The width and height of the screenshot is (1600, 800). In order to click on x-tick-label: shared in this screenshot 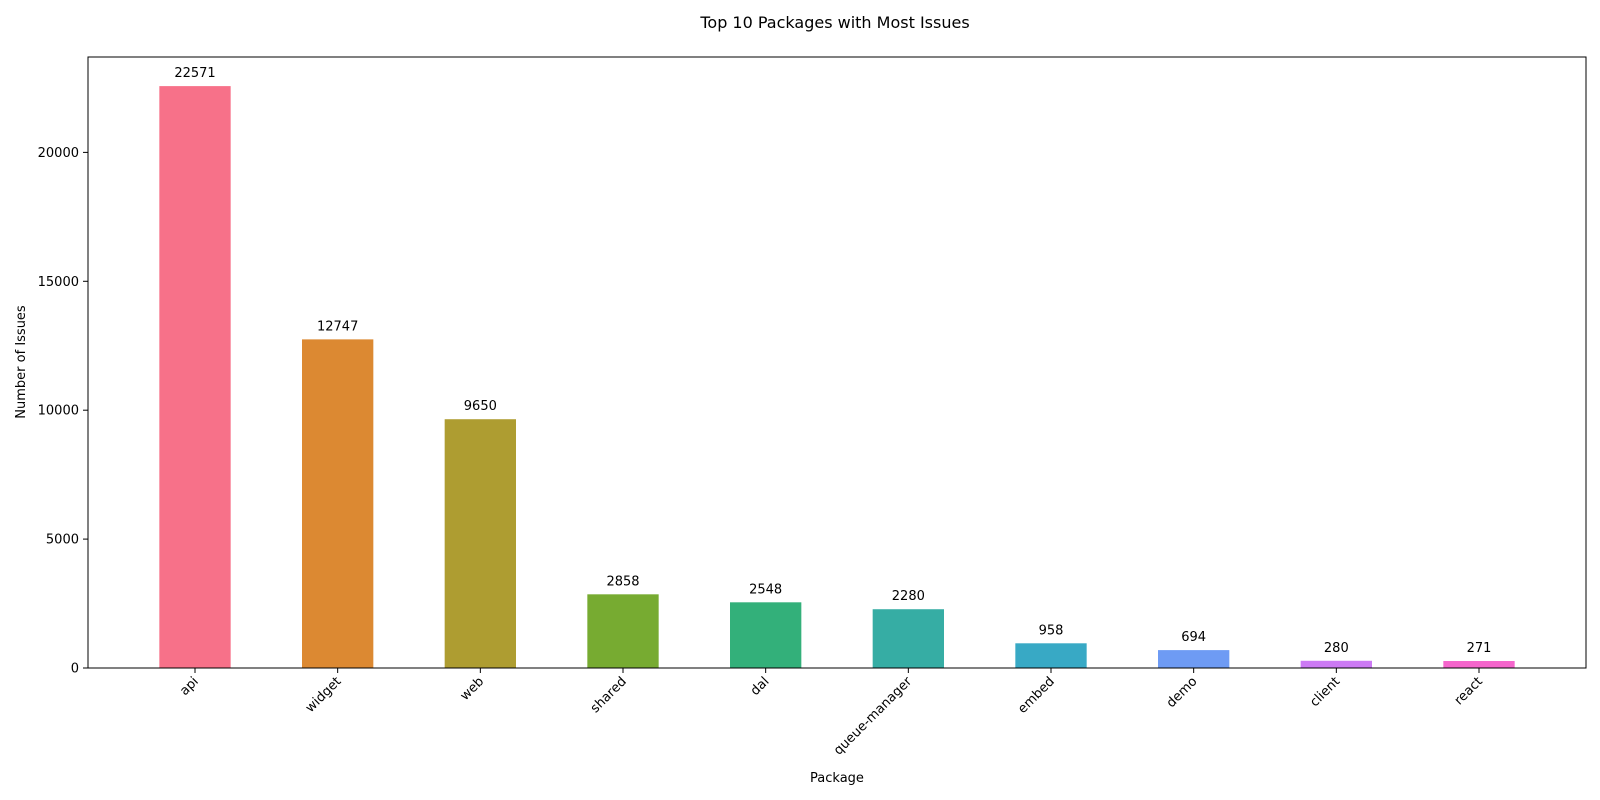, I will do `click(609, 695)`.